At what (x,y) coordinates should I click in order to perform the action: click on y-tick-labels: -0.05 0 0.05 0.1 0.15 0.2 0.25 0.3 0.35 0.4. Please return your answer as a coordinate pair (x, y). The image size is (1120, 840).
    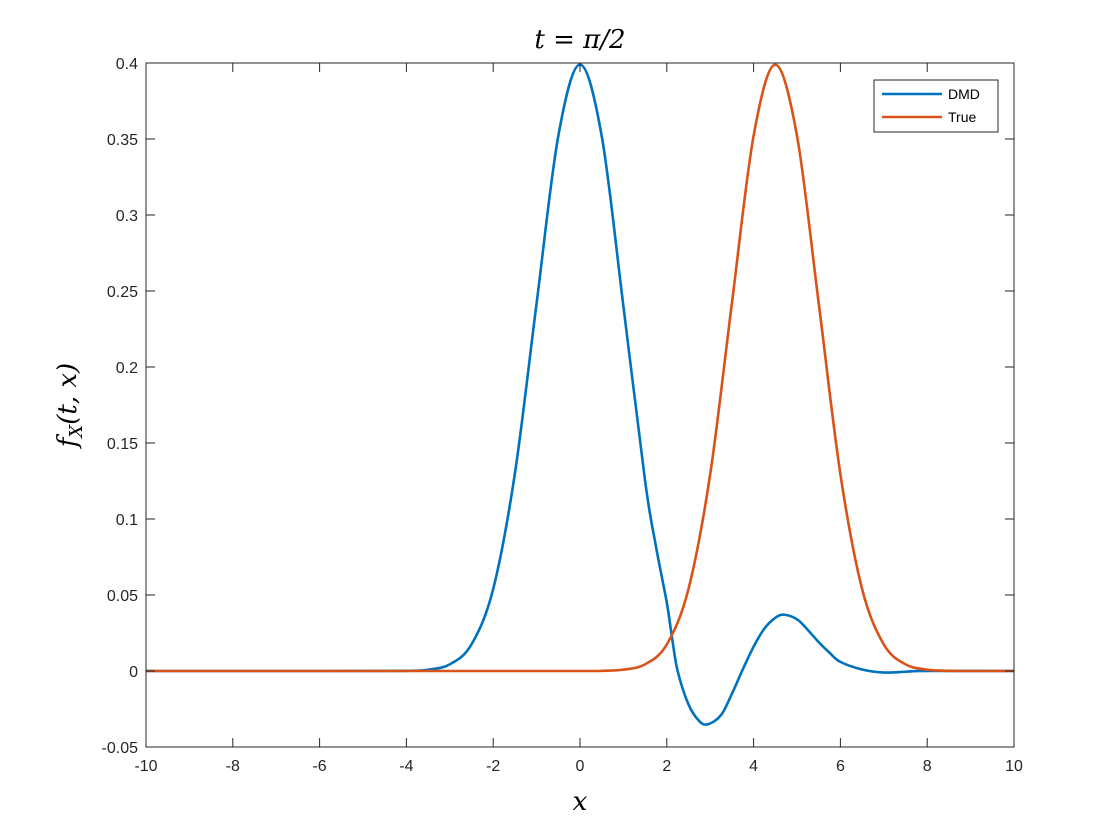
    Looking at the image, I should click on (120, 406).